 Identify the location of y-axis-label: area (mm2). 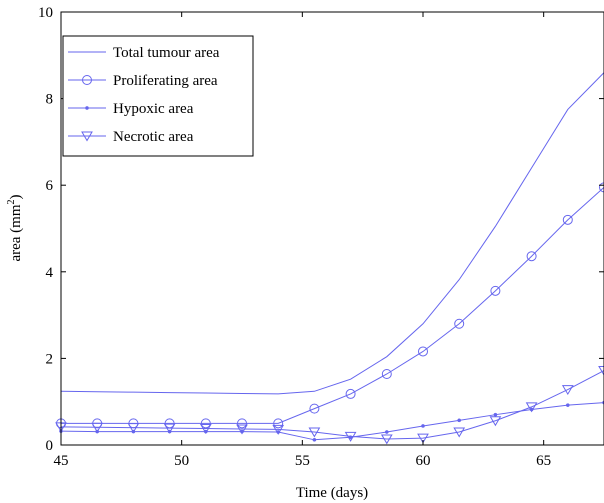
(15, 227).